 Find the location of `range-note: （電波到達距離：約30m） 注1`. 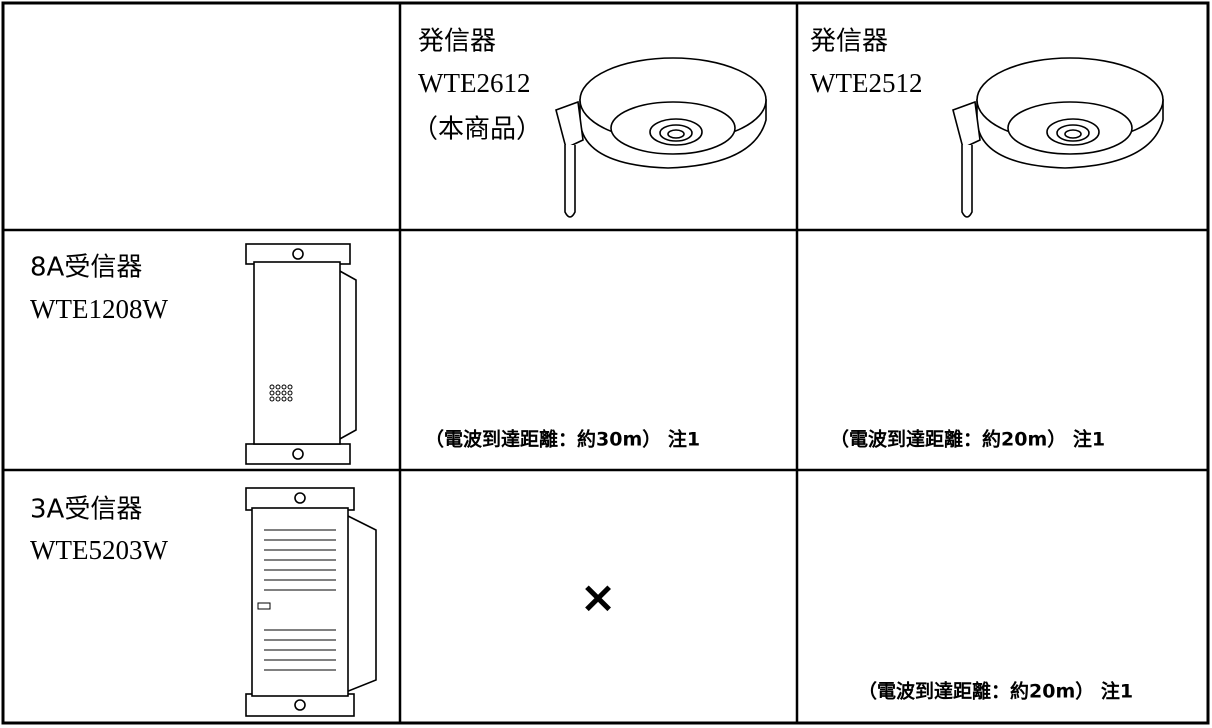

range-note: （電波到達距離：約30m） 注1 is located at coordinates (562, 439).